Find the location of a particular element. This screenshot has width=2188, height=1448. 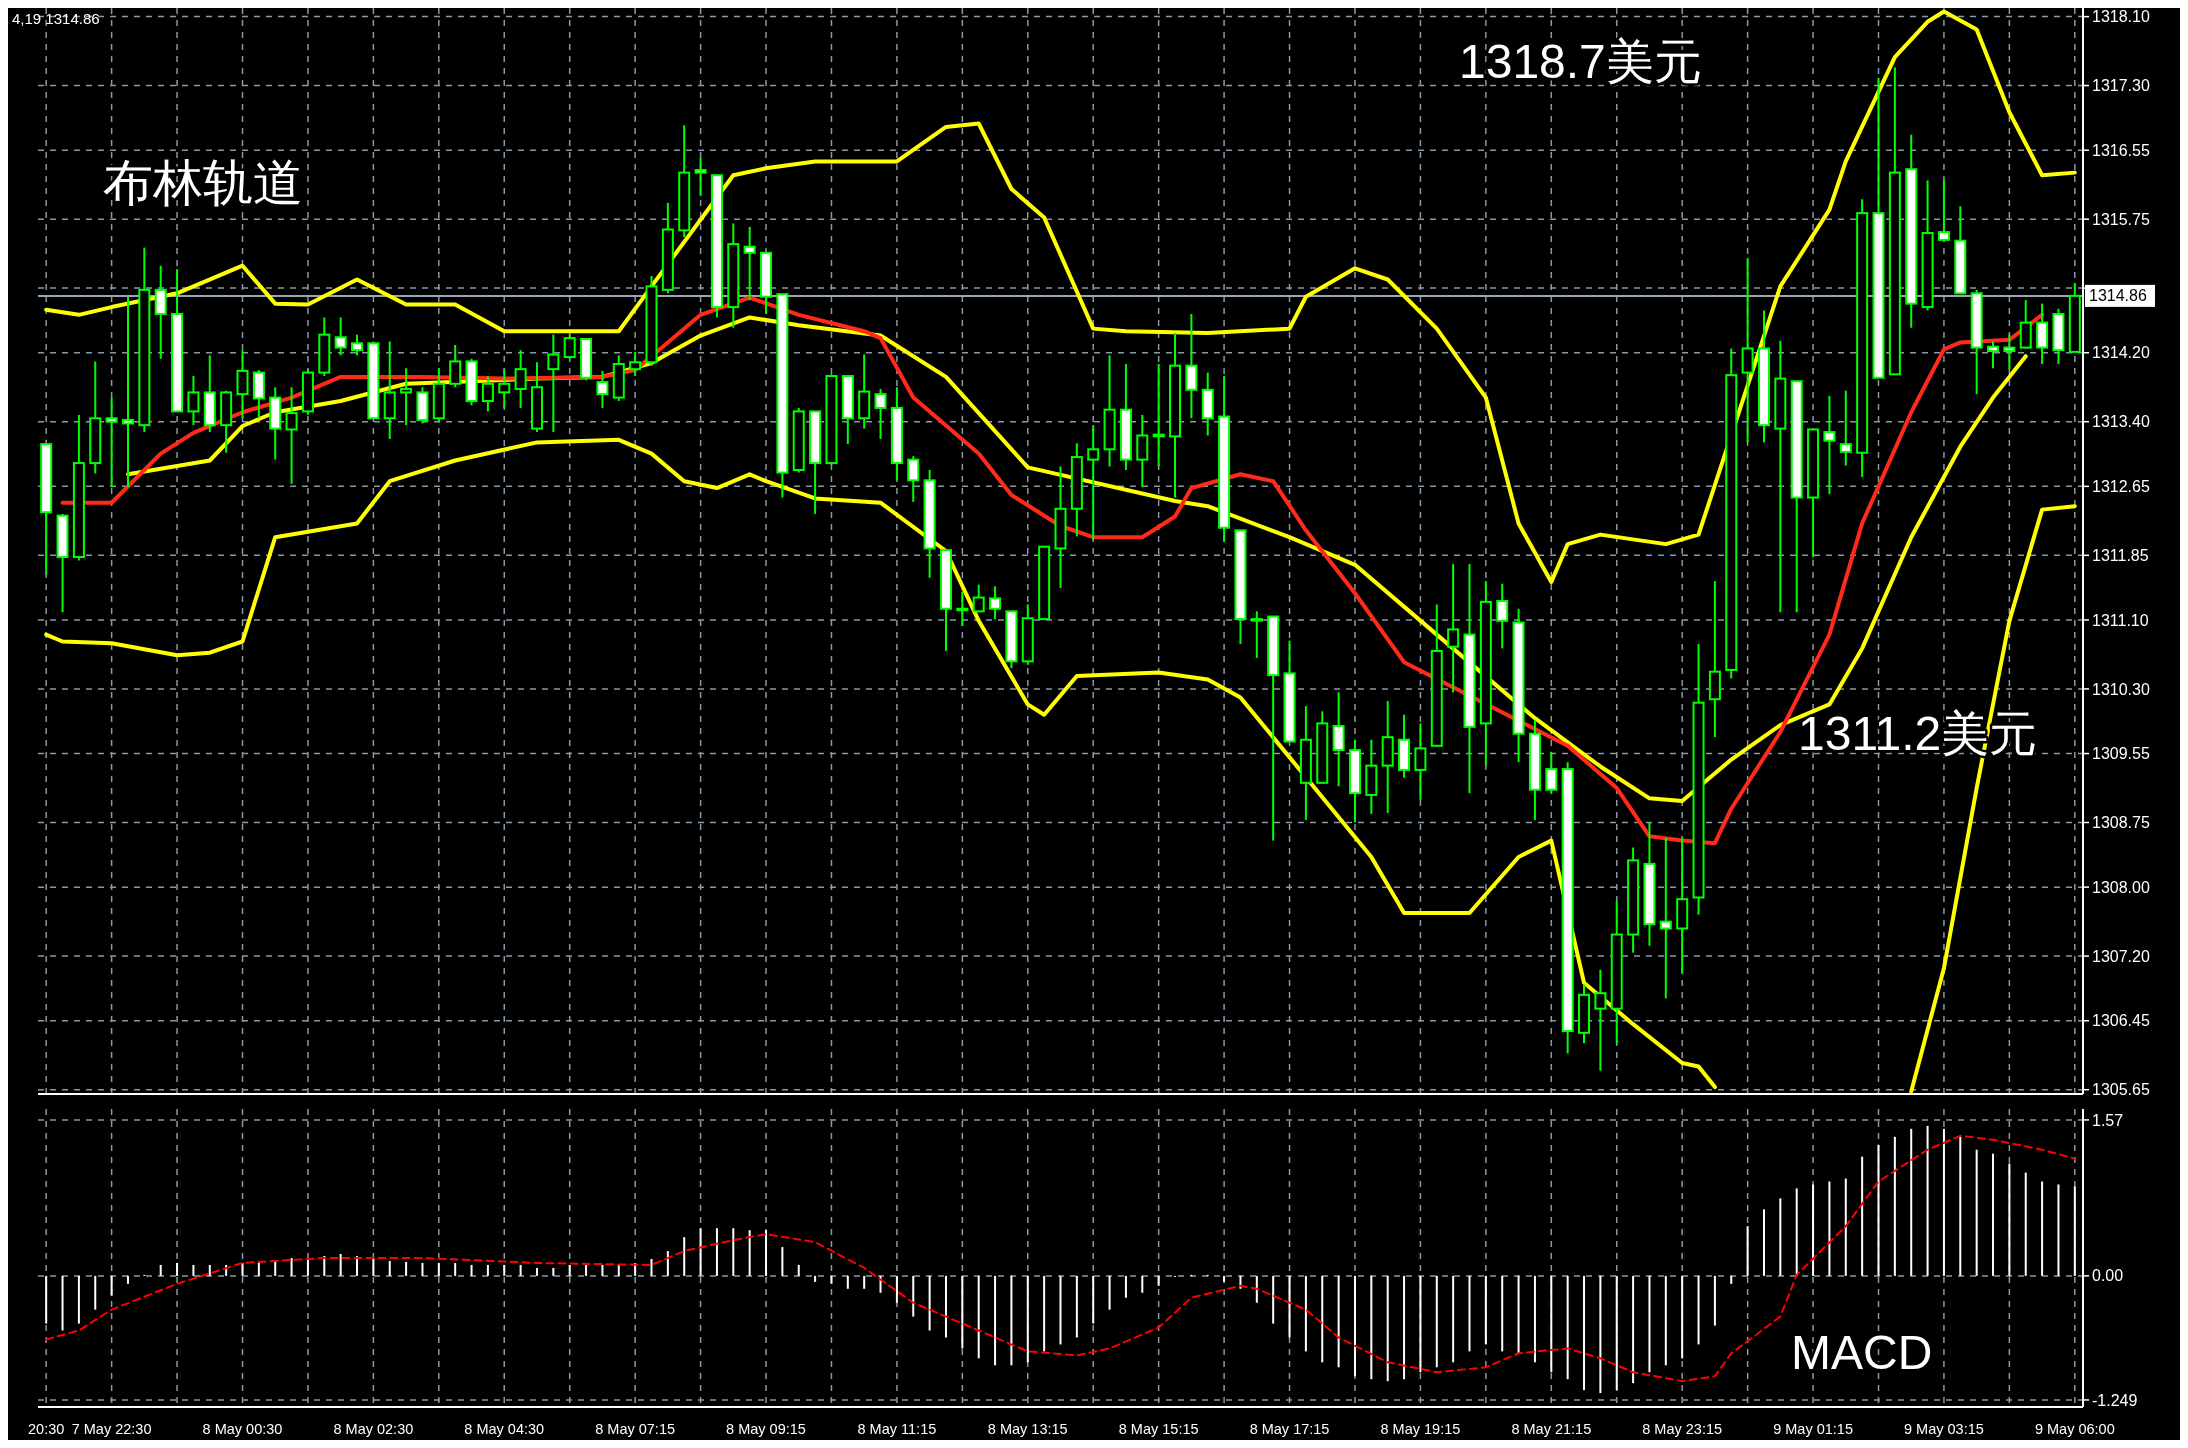

x-tick-label: 8 May 17:15 is located at coordinates (1289, 1429).